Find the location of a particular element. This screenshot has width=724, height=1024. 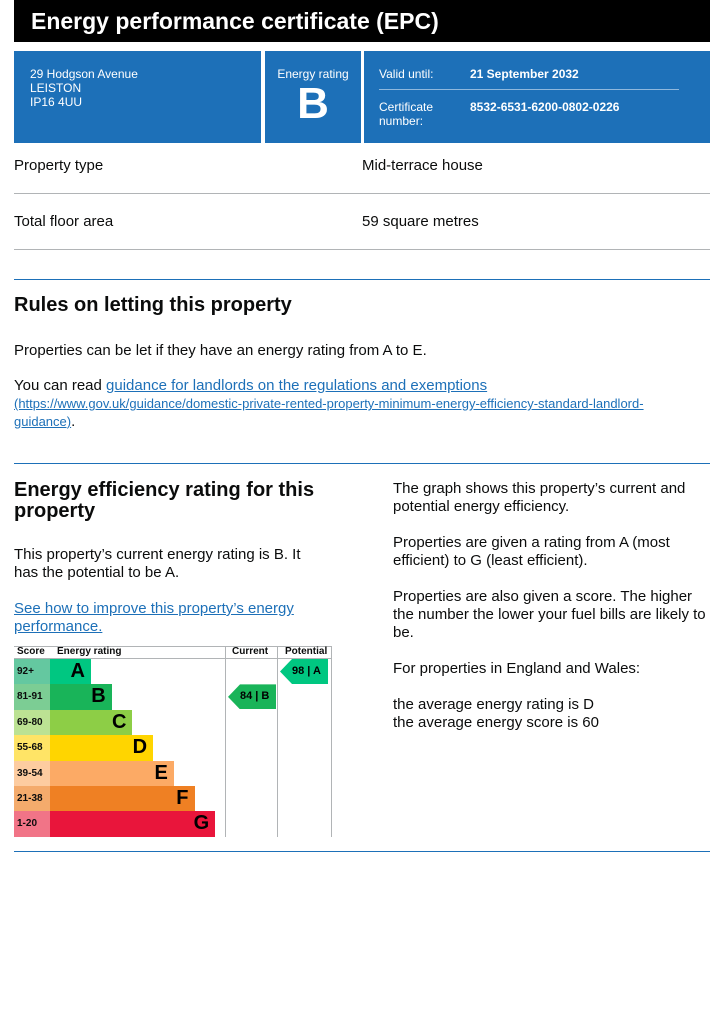

score-range-F: 21-38 is located at coordinates (32, 799).